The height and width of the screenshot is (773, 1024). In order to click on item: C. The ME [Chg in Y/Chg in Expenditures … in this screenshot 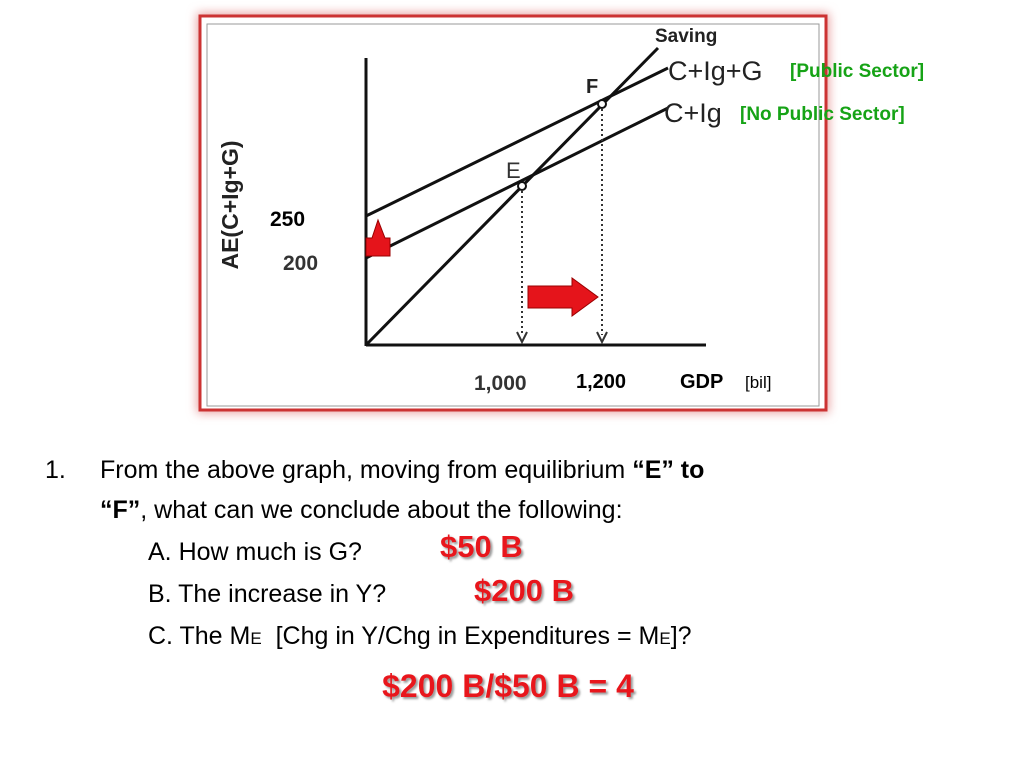, I will do `click(420, 636)`.